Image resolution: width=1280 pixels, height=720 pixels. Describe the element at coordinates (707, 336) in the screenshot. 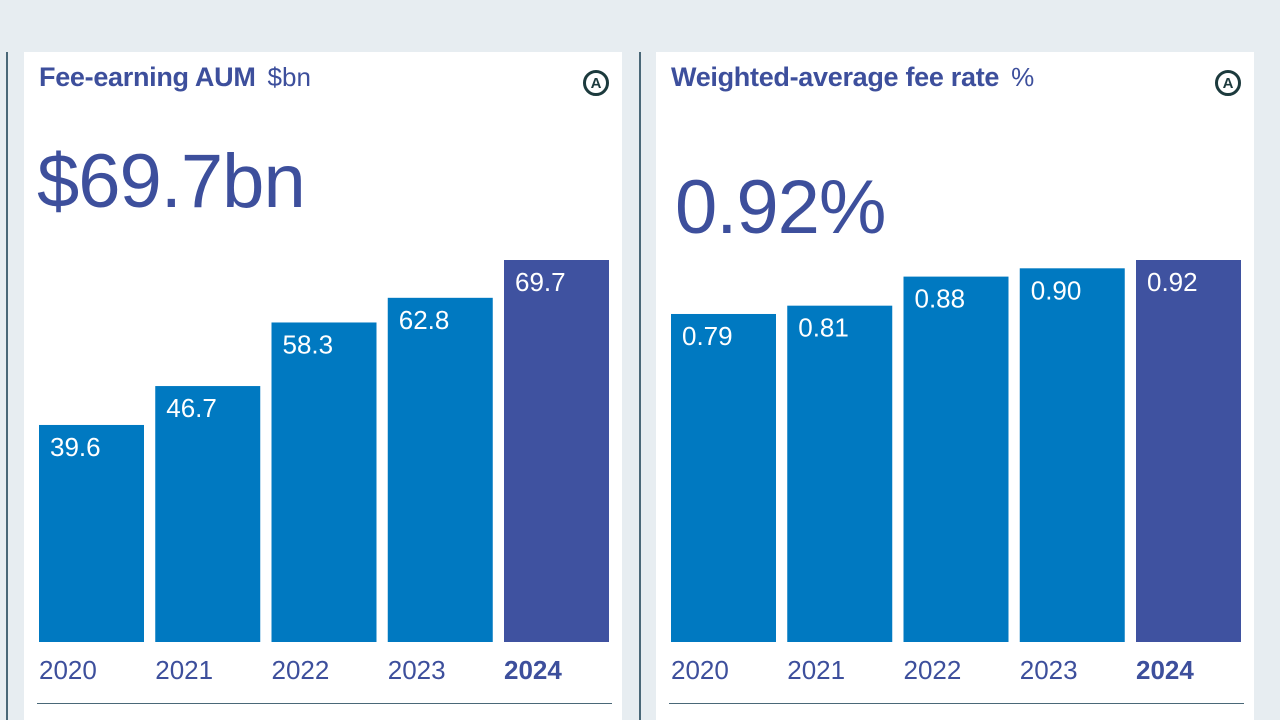

I see `value-label-2020: 0.79` at that location.